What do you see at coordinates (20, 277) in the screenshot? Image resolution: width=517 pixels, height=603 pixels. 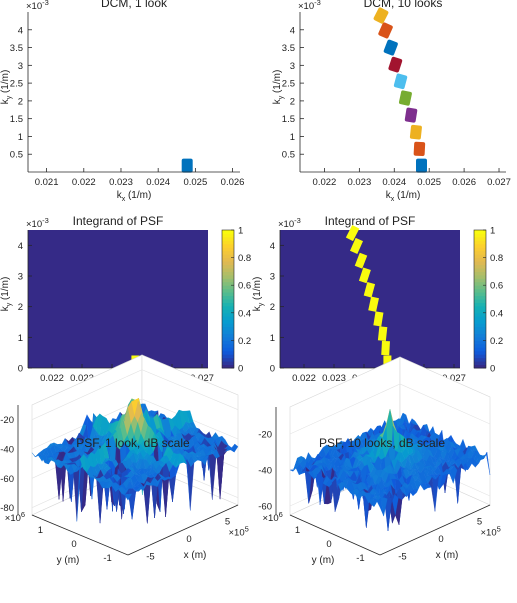 I see `panel2-ytick-label-3: 3` at bounding box center [20, 277].